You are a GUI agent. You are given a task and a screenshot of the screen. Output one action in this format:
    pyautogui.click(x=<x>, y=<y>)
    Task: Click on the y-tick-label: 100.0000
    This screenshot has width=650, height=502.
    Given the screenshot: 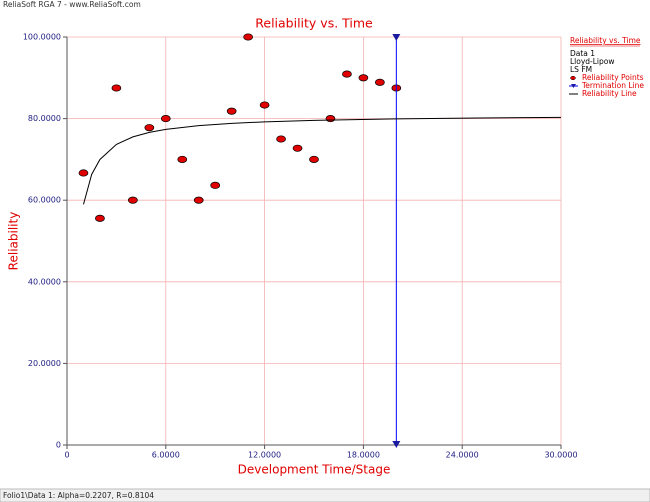 What is the action you would take?
    pyautogui.click(x=42, y=37)
    